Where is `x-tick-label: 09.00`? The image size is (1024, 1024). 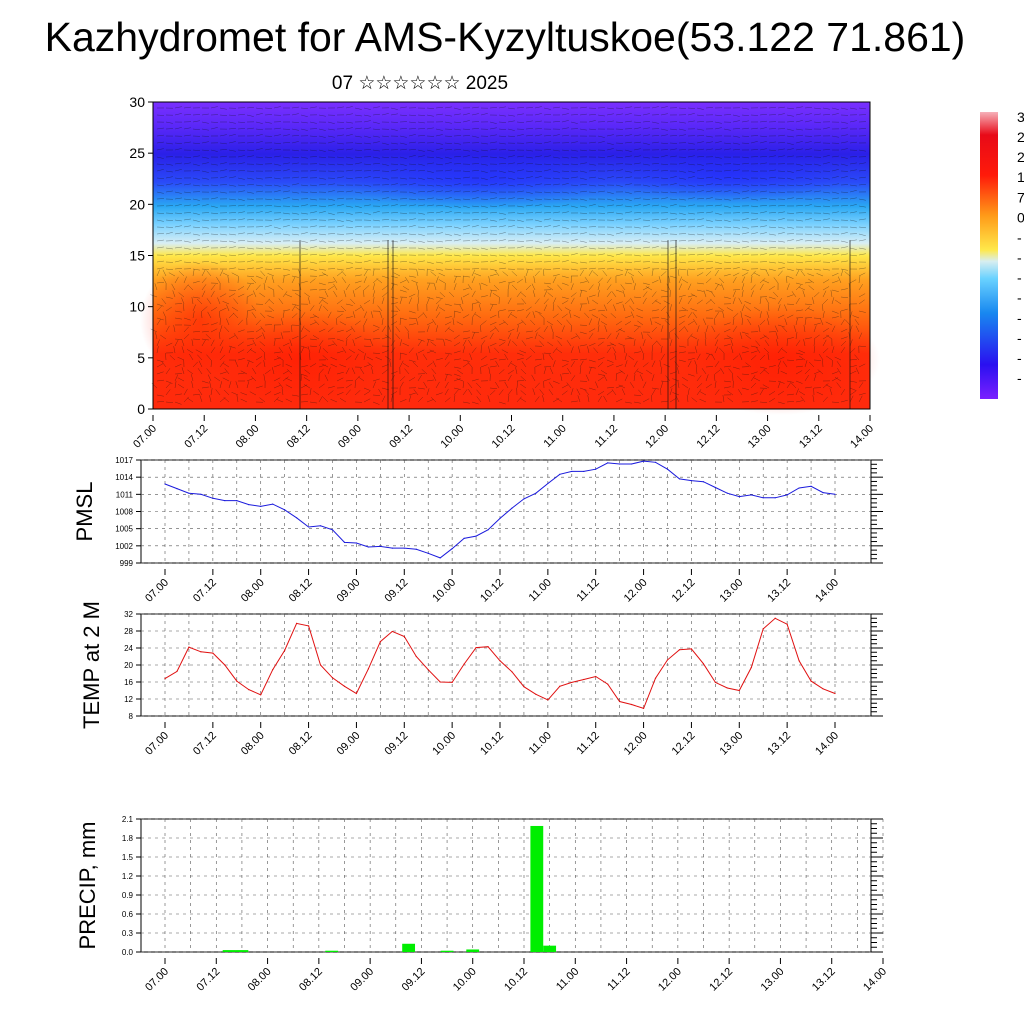 x-tick-label: 09.00 is located at coordinates (349, 744).